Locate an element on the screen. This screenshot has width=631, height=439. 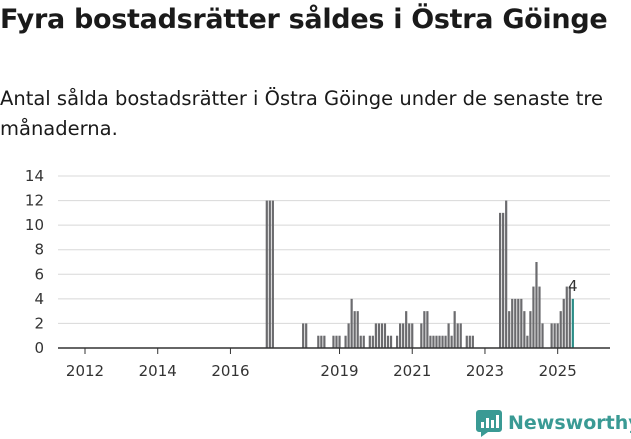
y-axis-ticks: 0 2 4 6 8 10 12 14 is located at coordinates (34, 262).